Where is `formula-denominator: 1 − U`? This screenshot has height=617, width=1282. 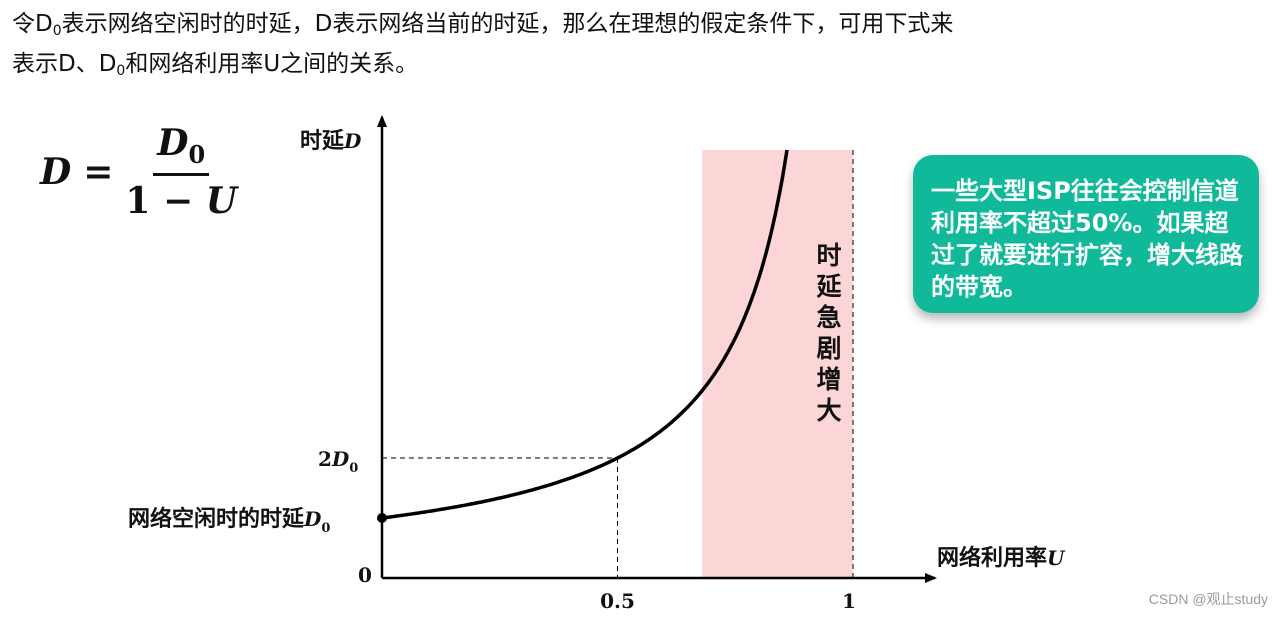
formula-denominator: 1 − U is located at coordinates (181, 199).